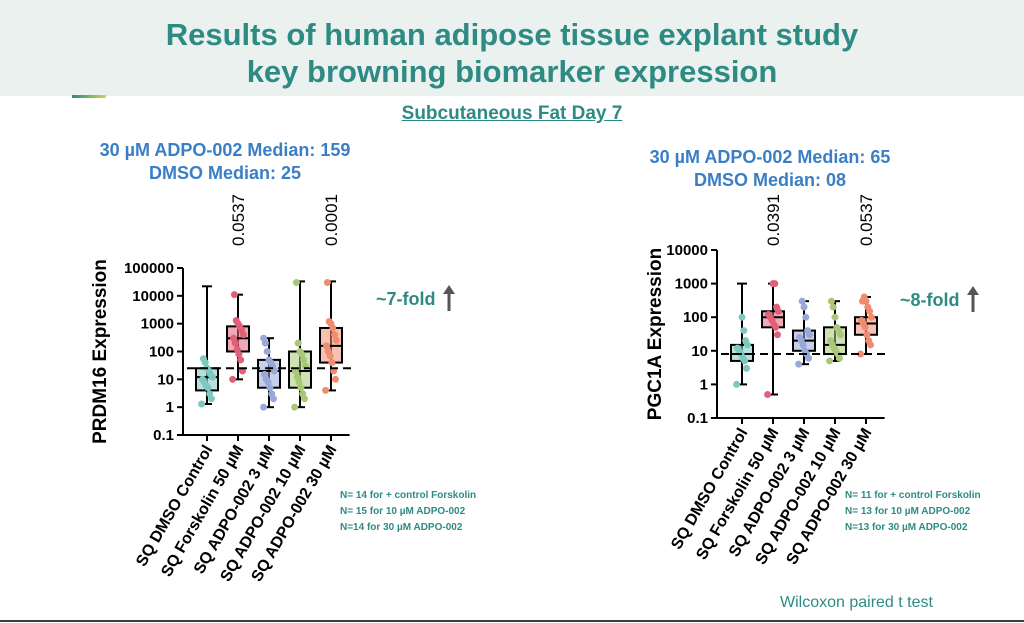  Describe the element at coordinates (773, 220) in the screenshot. I see `p-value-label: 0.0391` at that location.